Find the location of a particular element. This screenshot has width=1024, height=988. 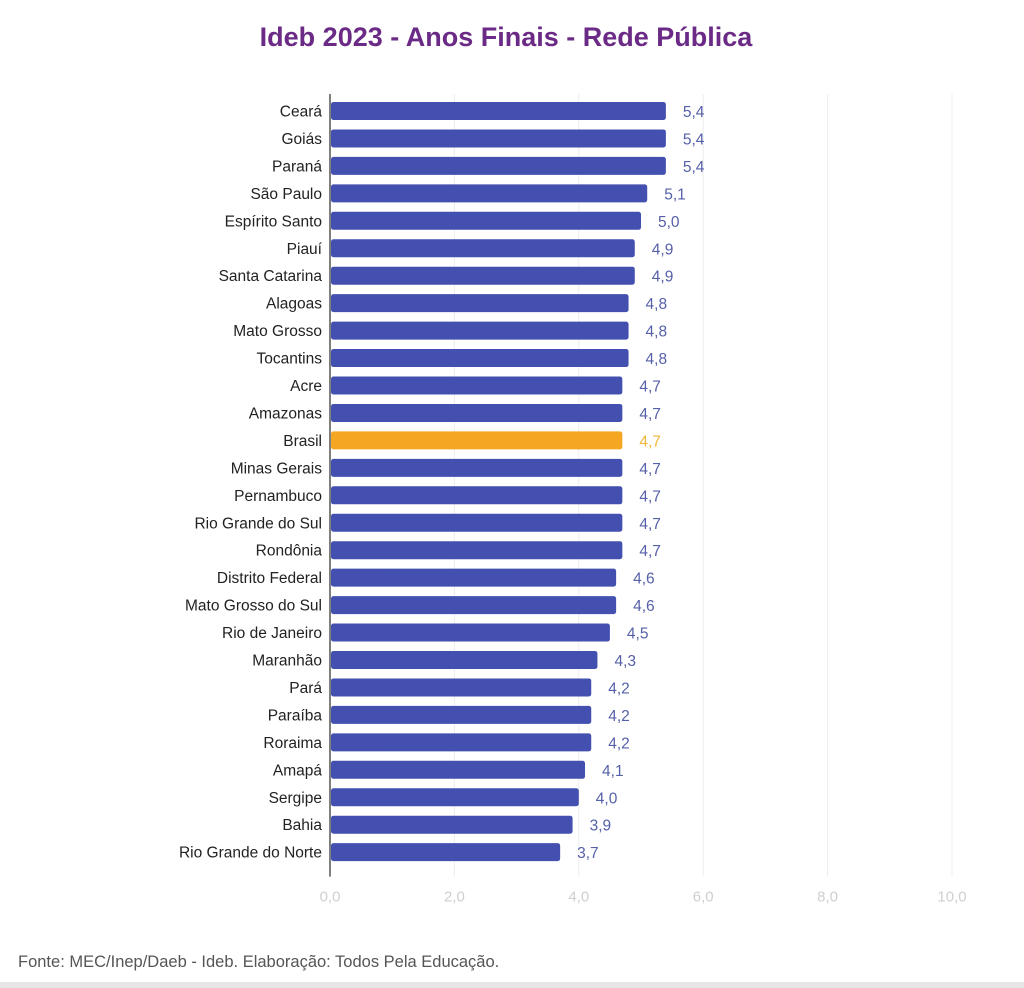

category-label: Rondônia is located at coordinates (289, 551).